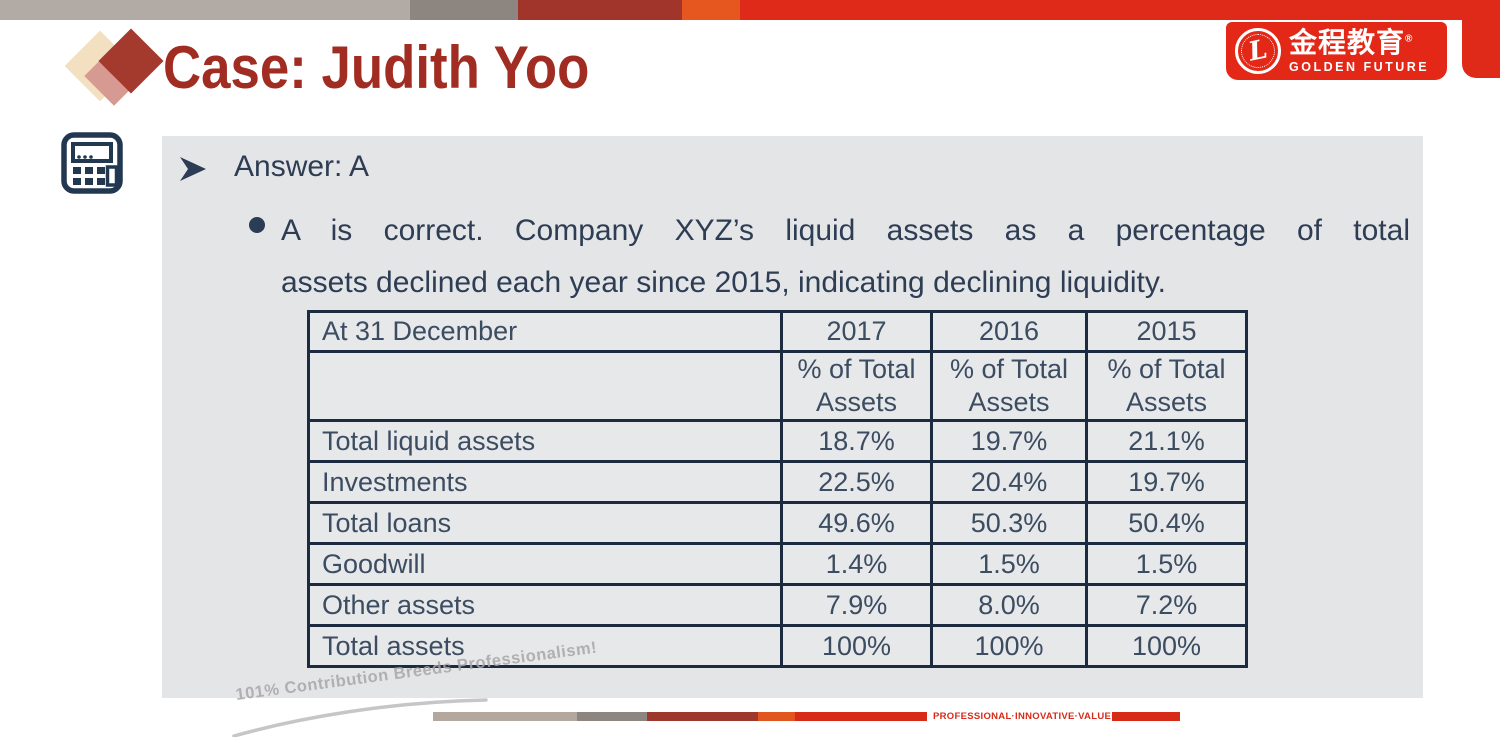 Image resolution: width=1500 pixels, height=750 pixels. Describe the element at coordinates (257, 225) in the screenshot. I see `bullet-dot-icon` at that location.